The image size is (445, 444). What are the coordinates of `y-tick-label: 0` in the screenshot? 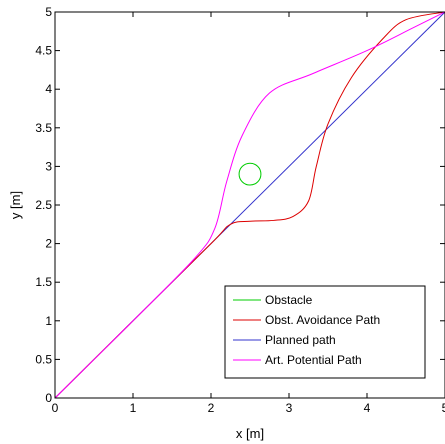 It's located at (48, 398).